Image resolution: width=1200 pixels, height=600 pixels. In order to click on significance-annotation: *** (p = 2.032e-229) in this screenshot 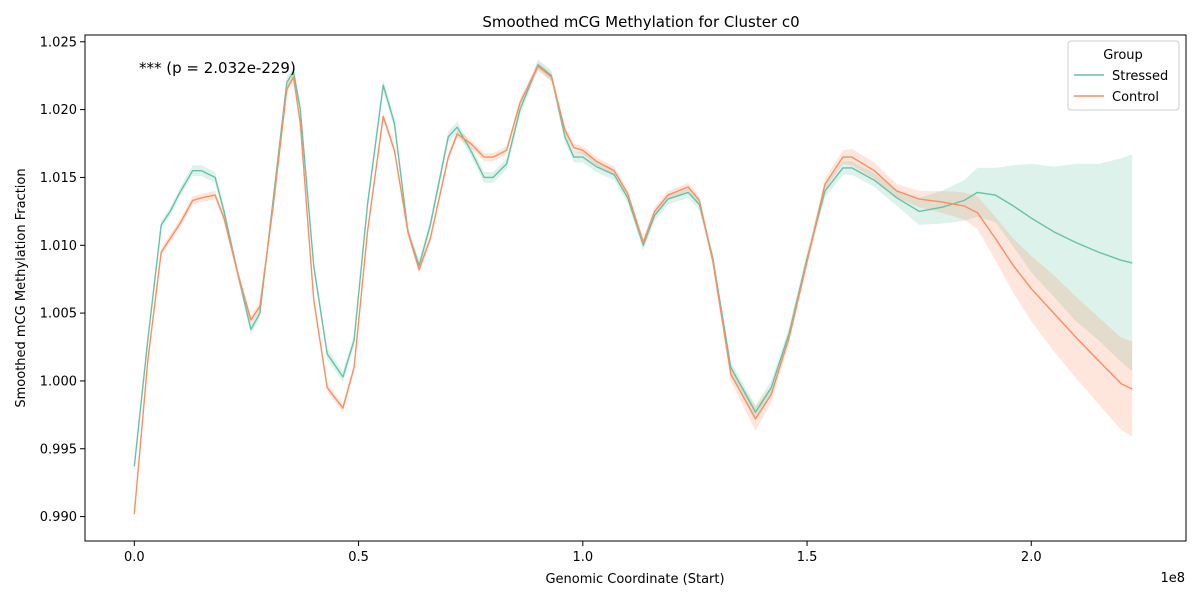, I will do `click(217, 68)`.